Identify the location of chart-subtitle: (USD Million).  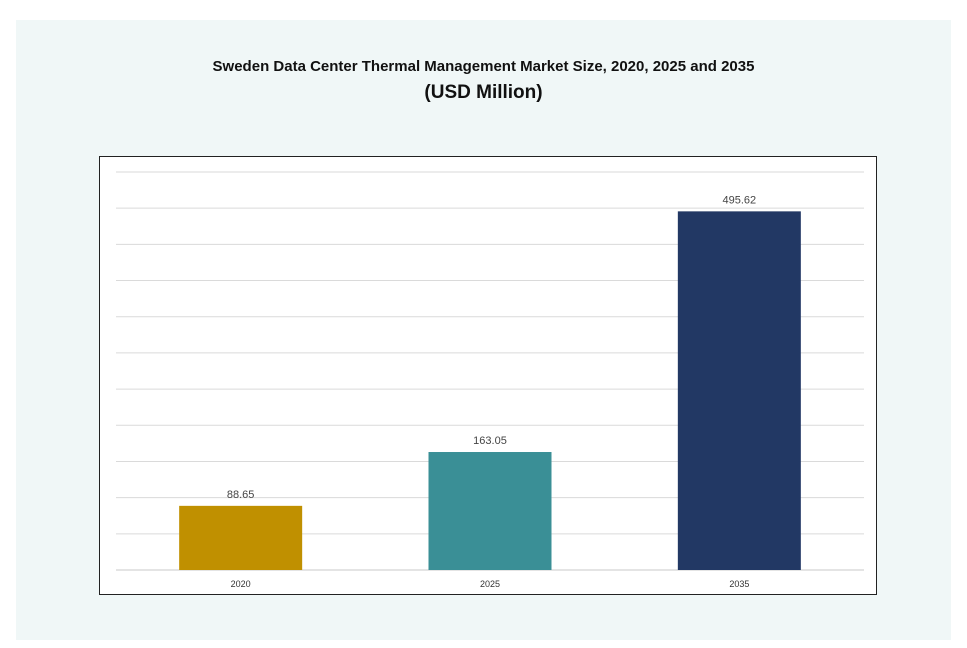
(483, 92).